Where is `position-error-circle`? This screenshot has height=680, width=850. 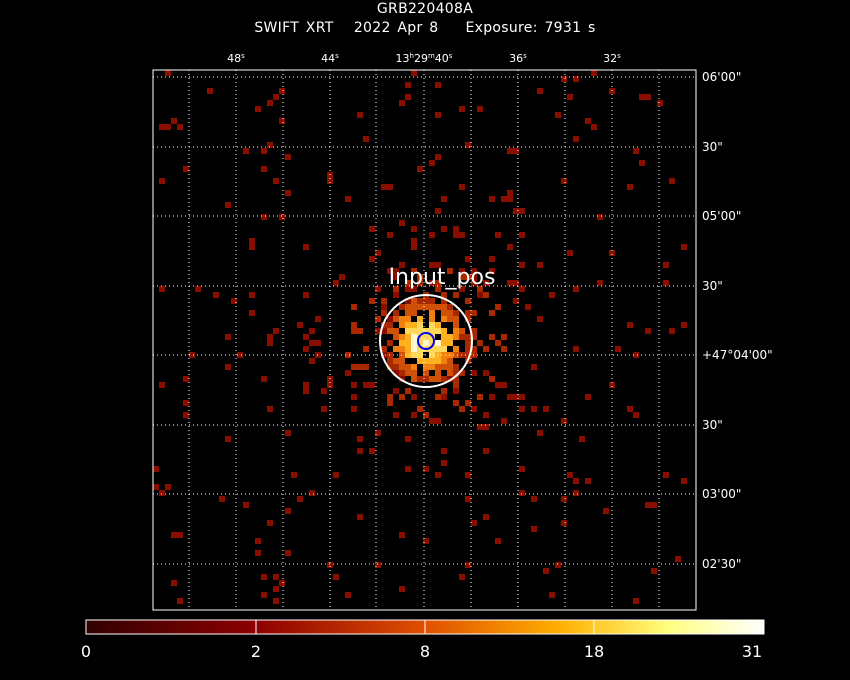
position-error-circle is located at coordinates (426, 341).